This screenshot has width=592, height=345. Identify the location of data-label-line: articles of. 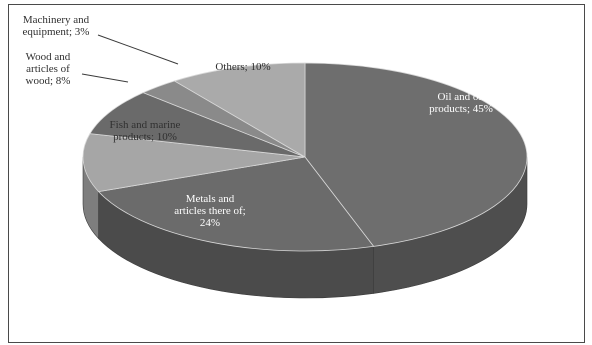
(48, 69).